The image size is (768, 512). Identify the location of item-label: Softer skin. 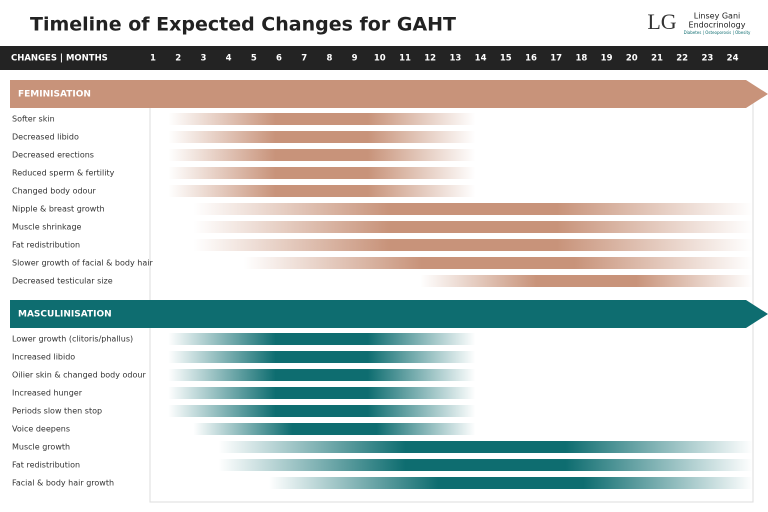
(33, 119).